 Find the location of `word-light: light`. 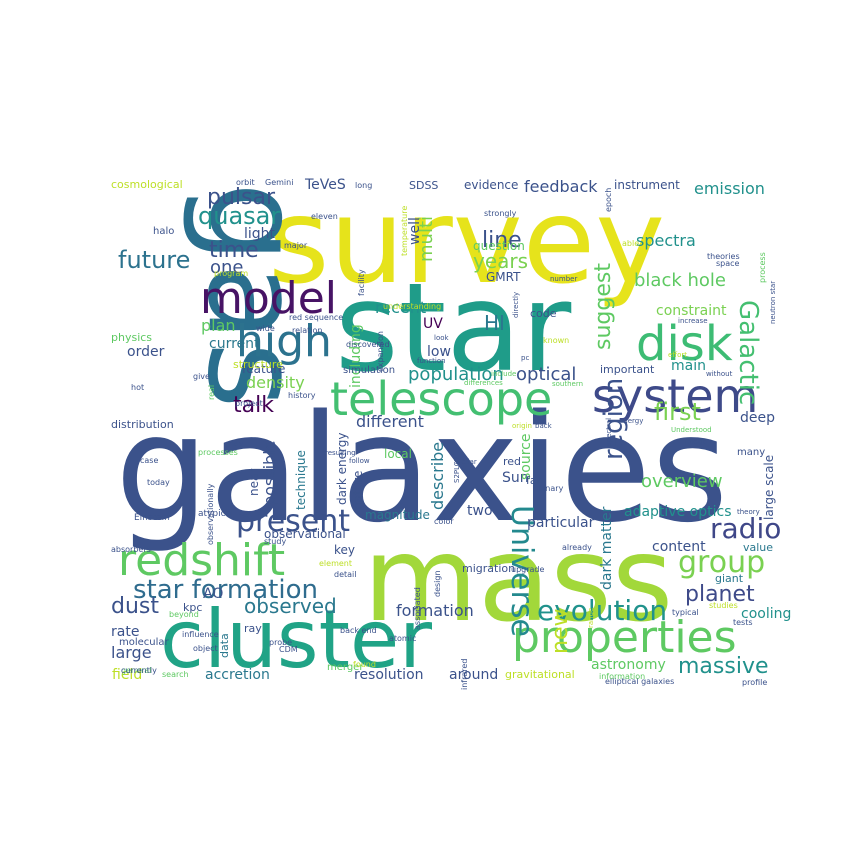

word-light: light is located at coordinates (260, 234).